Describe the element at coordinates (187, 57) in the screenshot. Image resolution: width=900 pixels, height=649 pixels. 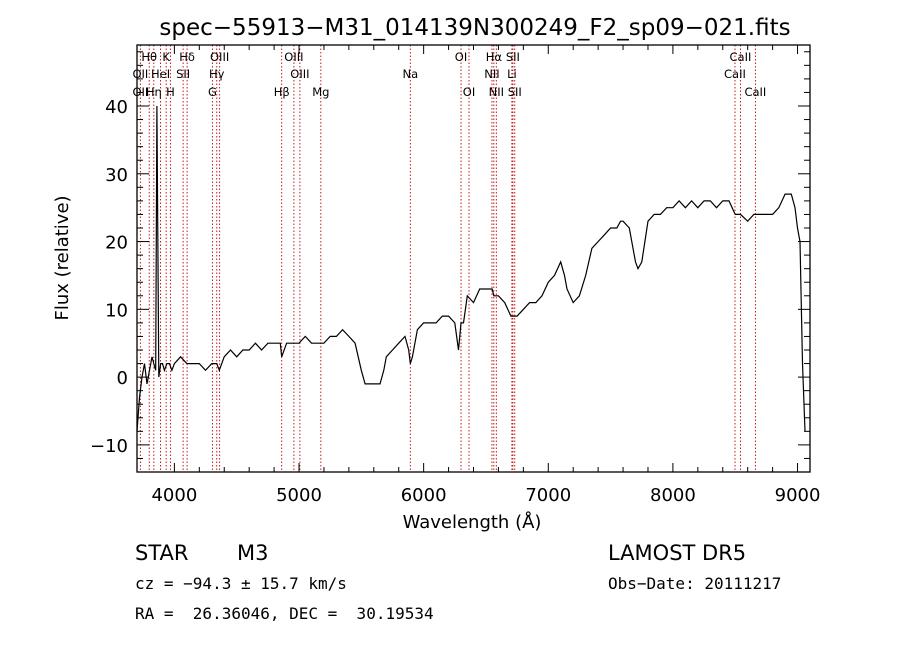
I see `line-label: Hδ` at that location.